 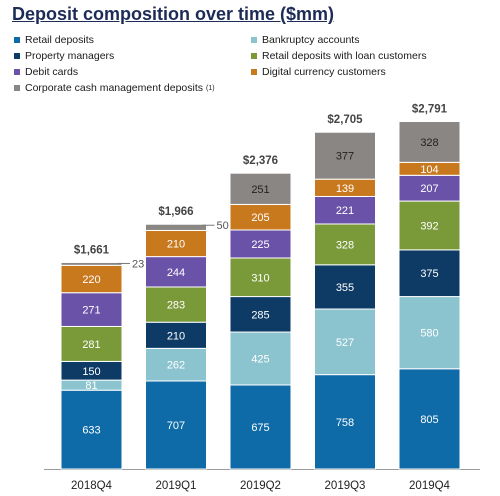 I want to click on data-label: 805, so click(x=429, y=420).